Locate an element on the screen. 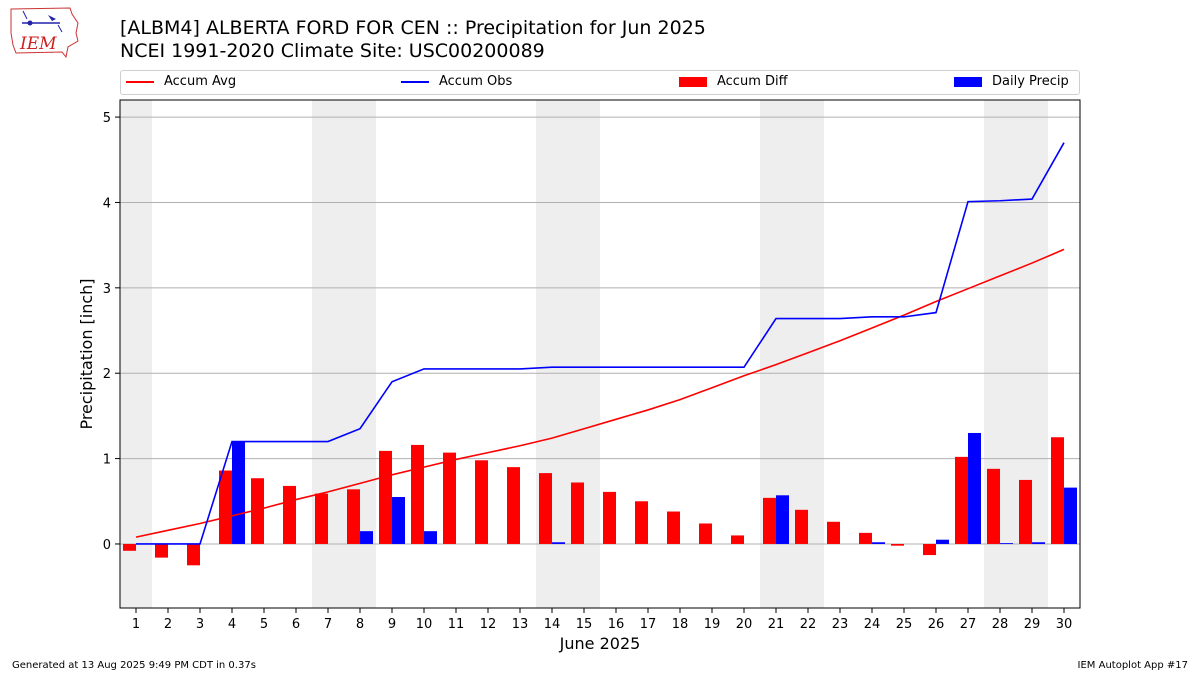 The image size is (1200, 675). xtick-label-14: 14 is located at coordinates (552, 624).